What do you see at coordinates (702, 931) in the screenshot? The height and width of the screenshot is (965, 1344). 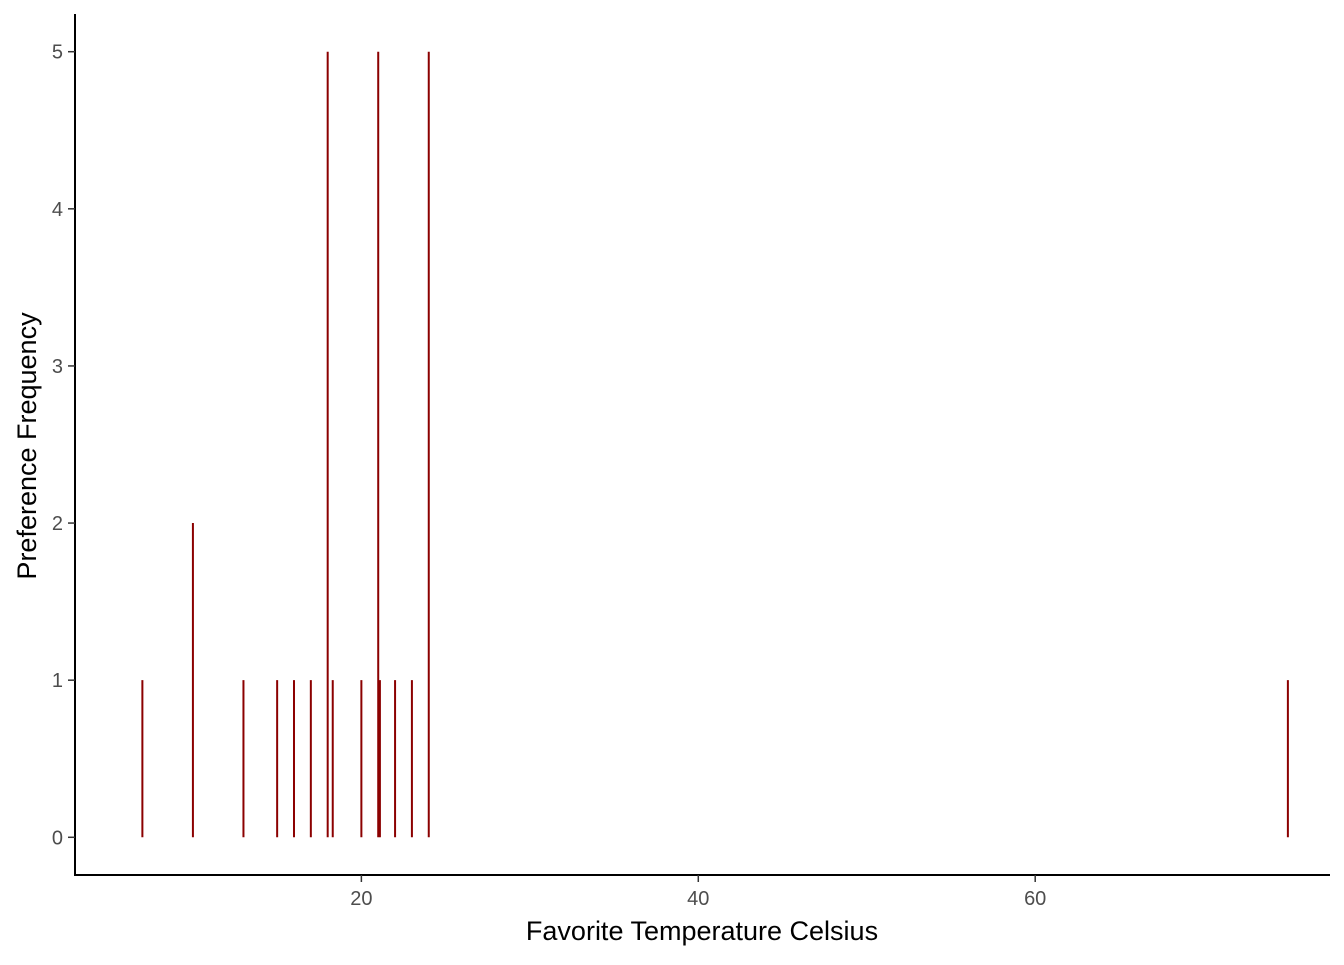 I see `x-axis-title: Favorite Temperature Celsius` at bounding box center [702, 931].